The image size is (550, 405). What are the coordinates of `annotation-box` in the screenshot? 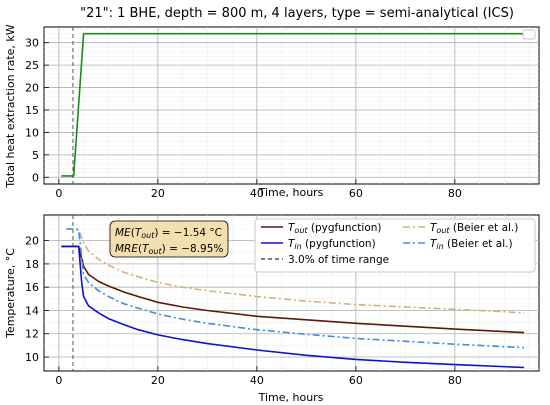 It's located at (169, 239).